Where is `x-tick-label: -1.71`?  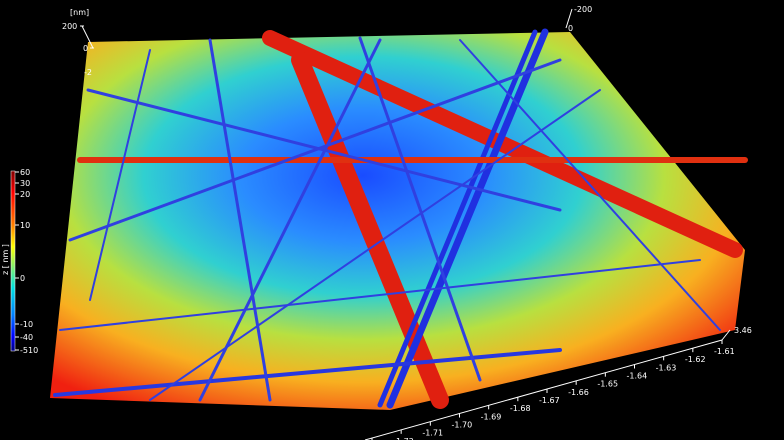
x-tick-label: -1.71 is located at coordinates (432, 433).